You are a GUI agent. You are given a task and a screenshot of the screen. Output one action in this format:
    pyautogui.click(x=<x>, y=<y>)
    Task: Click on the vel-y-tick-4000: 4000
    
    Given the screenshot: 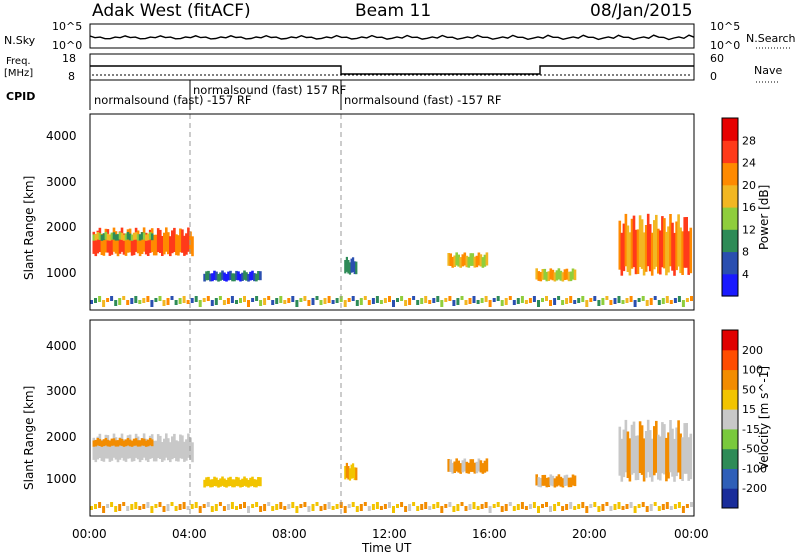 What is the action you would take?
    pyautogui.click(x=61, y=346)
    